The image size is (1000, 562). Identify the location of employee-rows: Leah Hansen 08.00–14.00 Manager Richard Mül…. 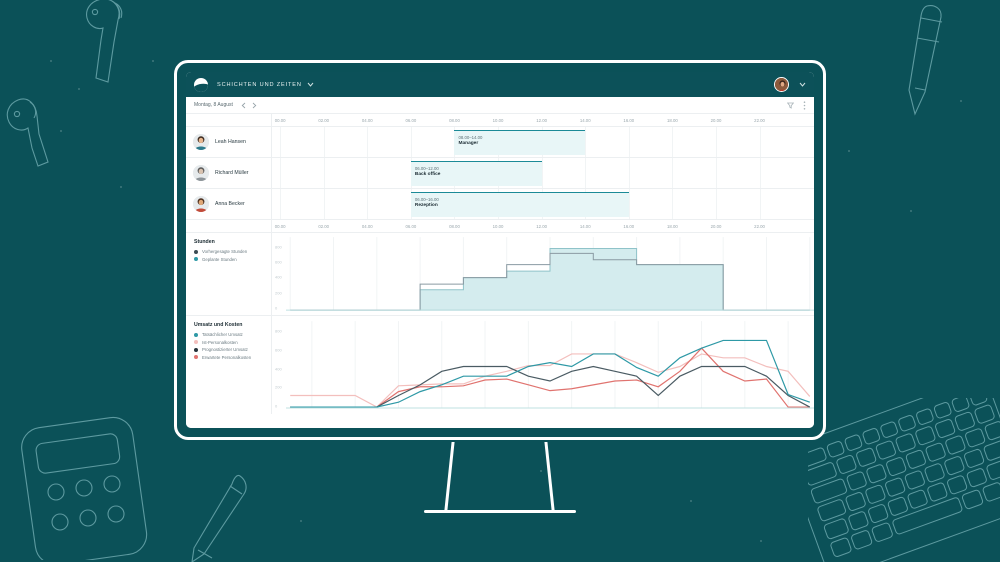
(500, 173).